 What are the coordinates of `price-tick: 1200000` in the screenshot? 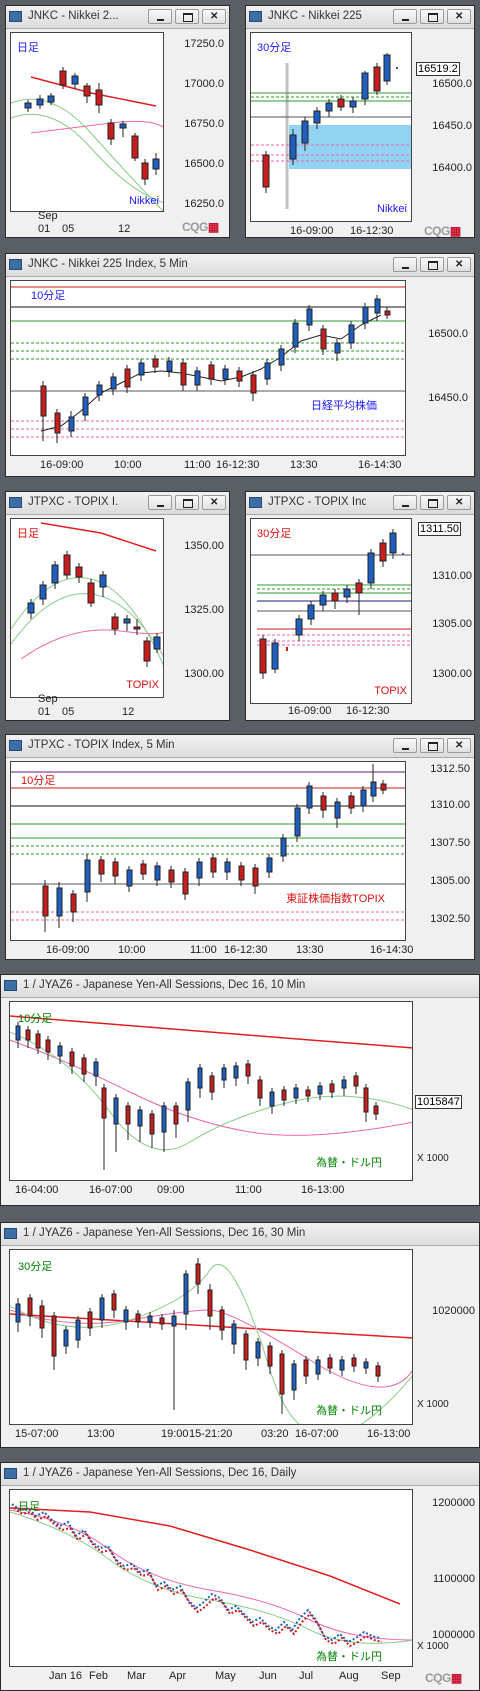 It's located at (453, 1503).